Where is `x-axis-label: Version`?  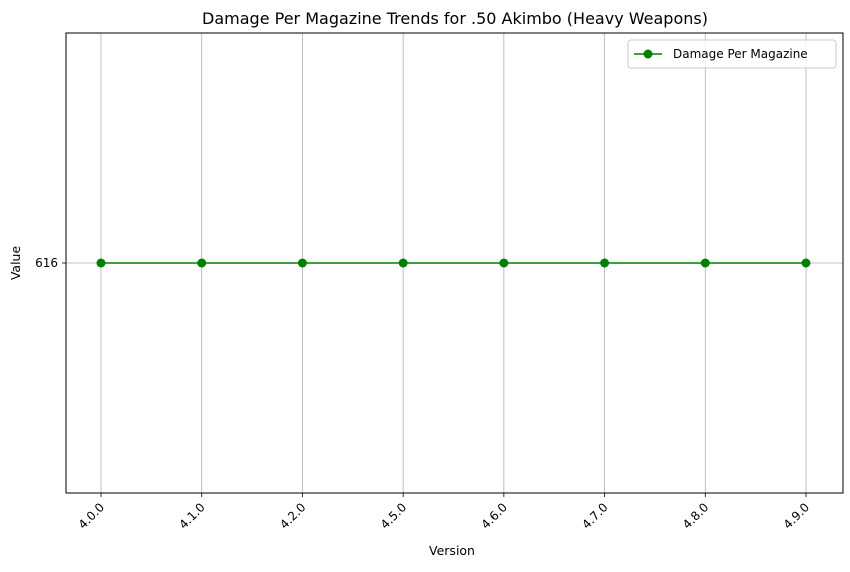
x-axis-label: Version is located at coordinates (452, 550).